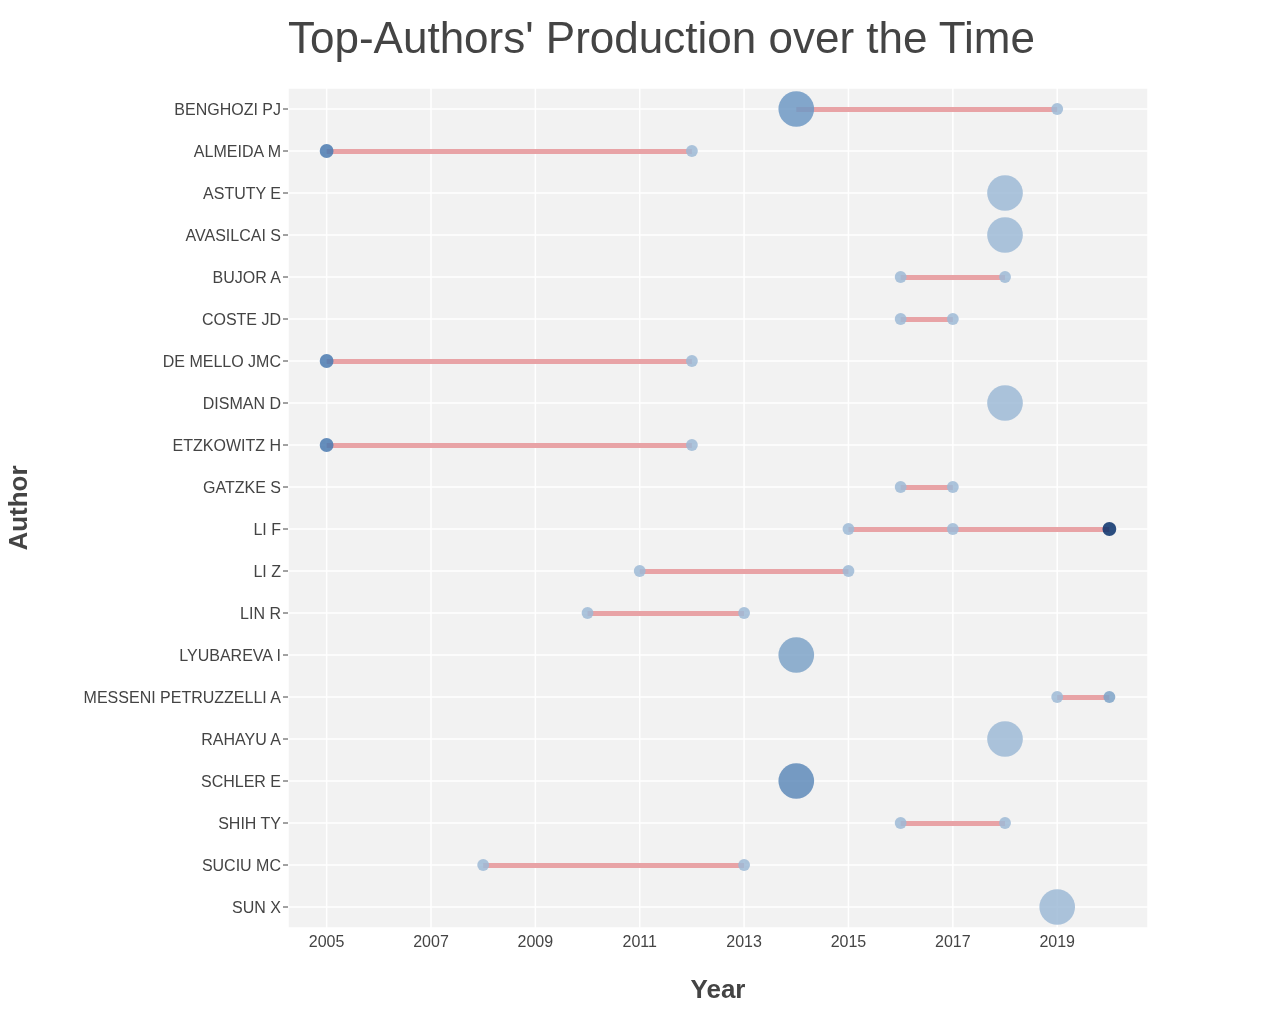 The height and width of the screenshot is (1034, 1269). What do you see at coordinates (227, 109) in the screenshot?
I see `y-tick-label: BENGHOZI PJ` at bounding box center [227, 109].